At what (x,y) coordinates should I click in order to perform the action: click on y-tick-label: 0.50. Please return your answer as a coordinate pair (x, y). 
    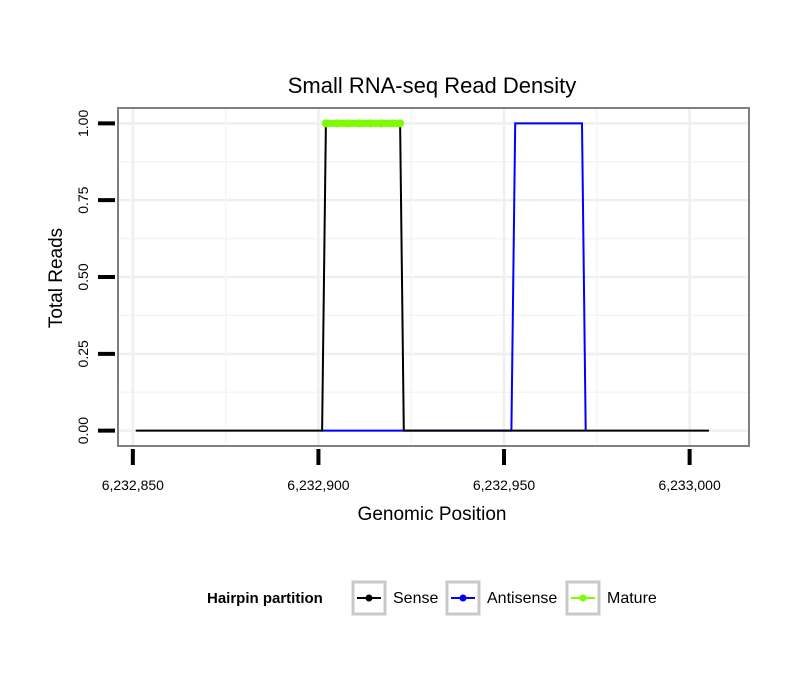
    Looking at the image, I should click on (83, 276).